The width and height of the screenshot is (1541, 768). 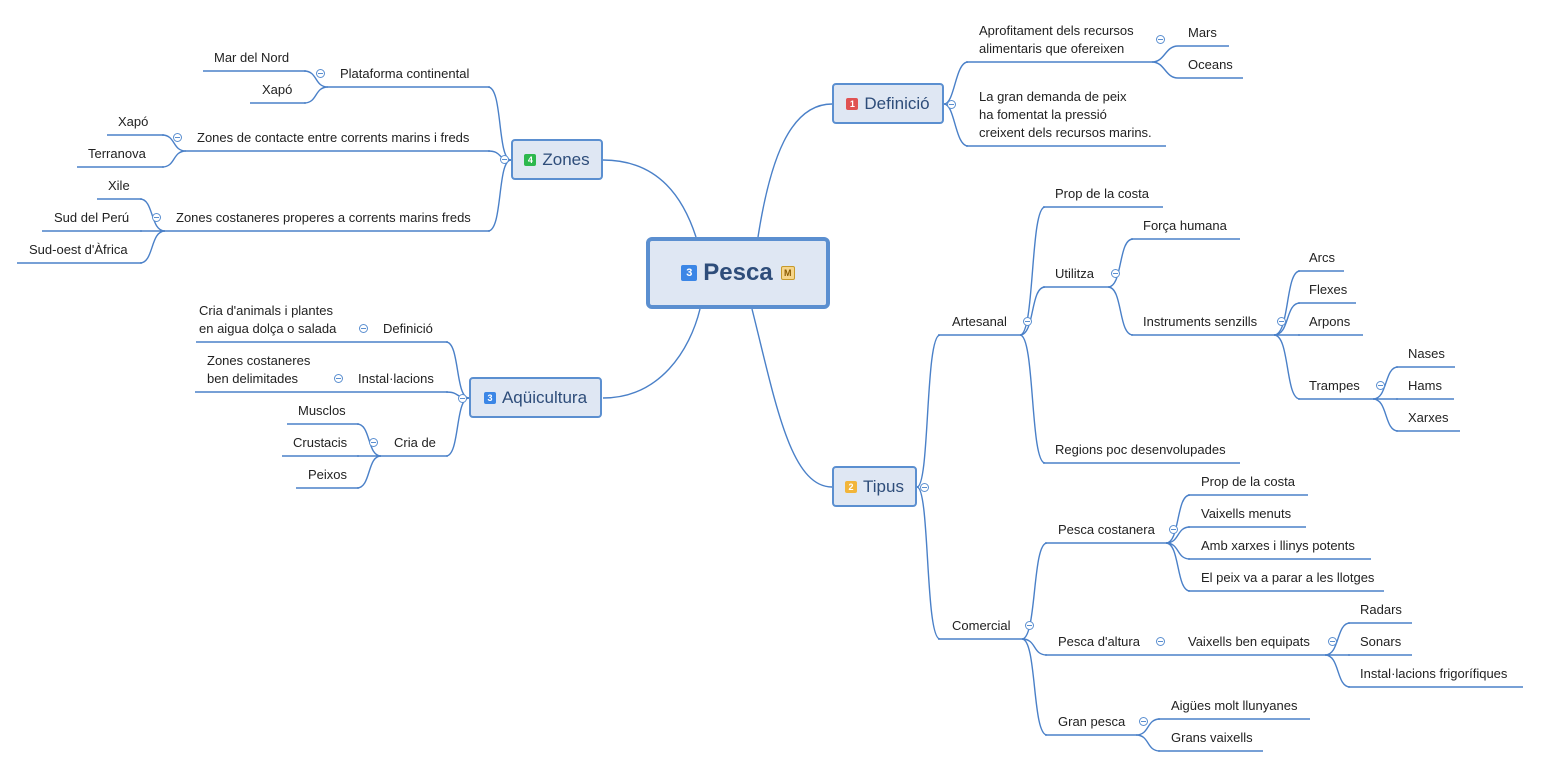 What do you see at coordinates (1212, 737) in the screenshot?
I see `subtopic-grans-vaixells: Grans vaixells` at bounding box center [1212, 737].